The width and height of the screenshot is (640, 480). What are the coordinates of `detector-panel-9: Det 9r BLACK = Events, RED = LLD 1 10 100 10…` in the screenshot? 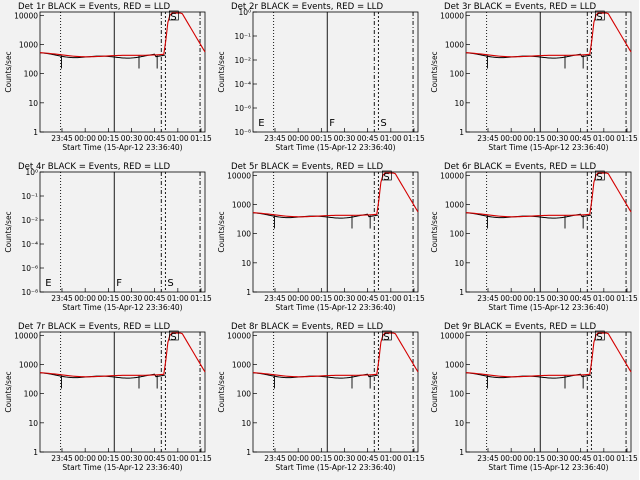 It's located at (532, 400).